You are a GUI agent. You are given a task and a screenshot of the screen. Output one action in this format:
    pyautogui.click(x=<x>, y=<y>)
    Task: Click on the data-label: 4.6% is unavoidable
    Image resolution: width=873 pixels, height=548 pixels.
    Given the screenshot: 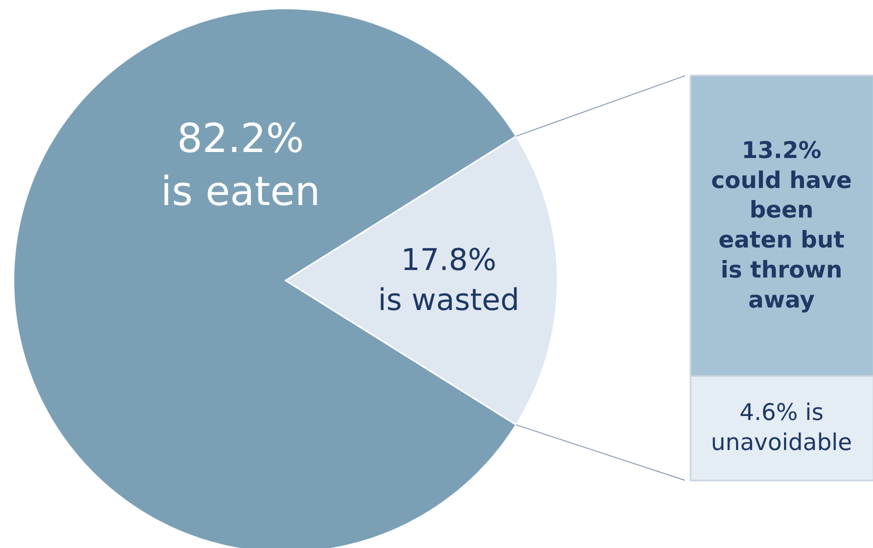 What is the action you would take?
    pyautogui.click(x=781, y=428)
    